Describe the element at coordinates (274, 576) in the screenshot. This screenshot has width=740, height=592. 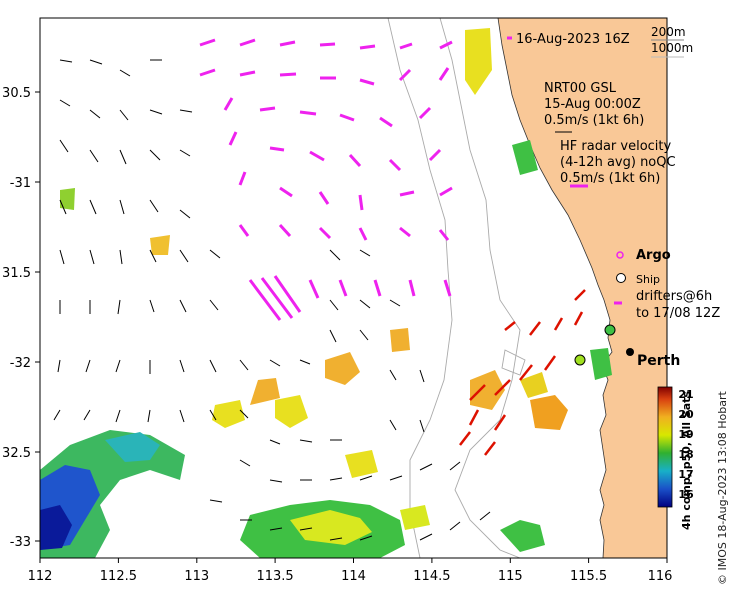
I see `x-tick-label: 113.5` at that location.